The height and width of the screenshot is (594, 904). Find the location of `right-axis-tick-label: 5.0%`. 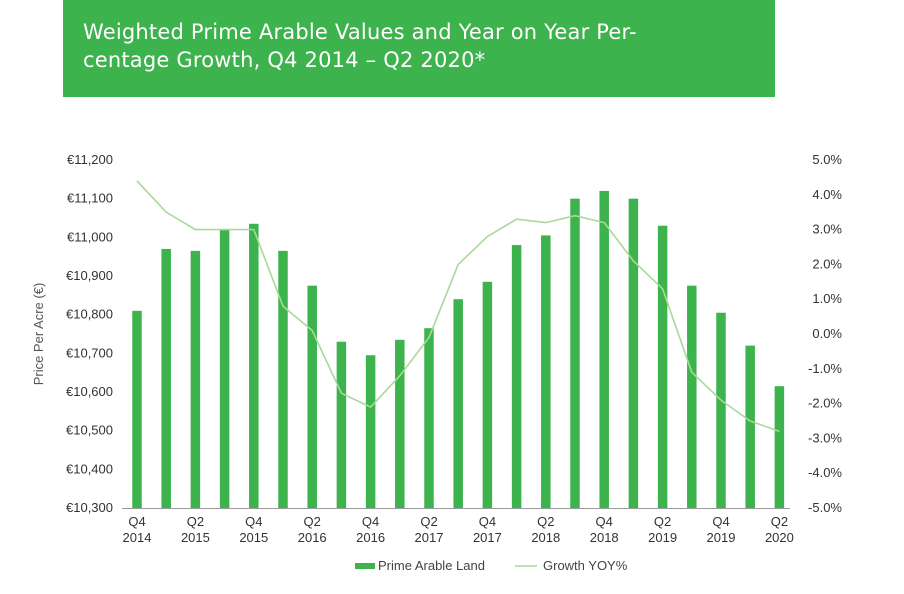

right-axis-tick-label: 5.0% is located at coordinates (827, 159).